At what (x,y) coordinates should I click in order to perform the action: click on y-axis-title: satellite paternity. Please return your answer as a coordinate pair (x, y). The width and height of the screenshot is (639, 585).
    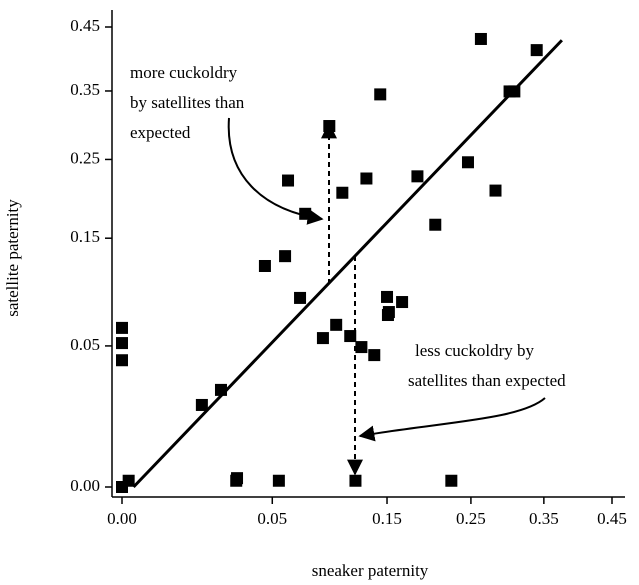
    Looking at the image, I should click on (12, 258).